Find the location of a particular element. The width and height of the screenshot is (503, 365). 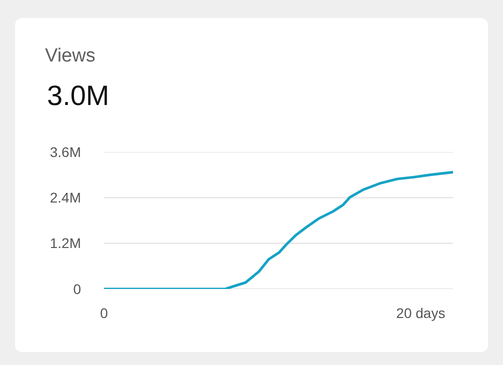

y-tick-label: 2.4M is located at coordinates (65, 198).